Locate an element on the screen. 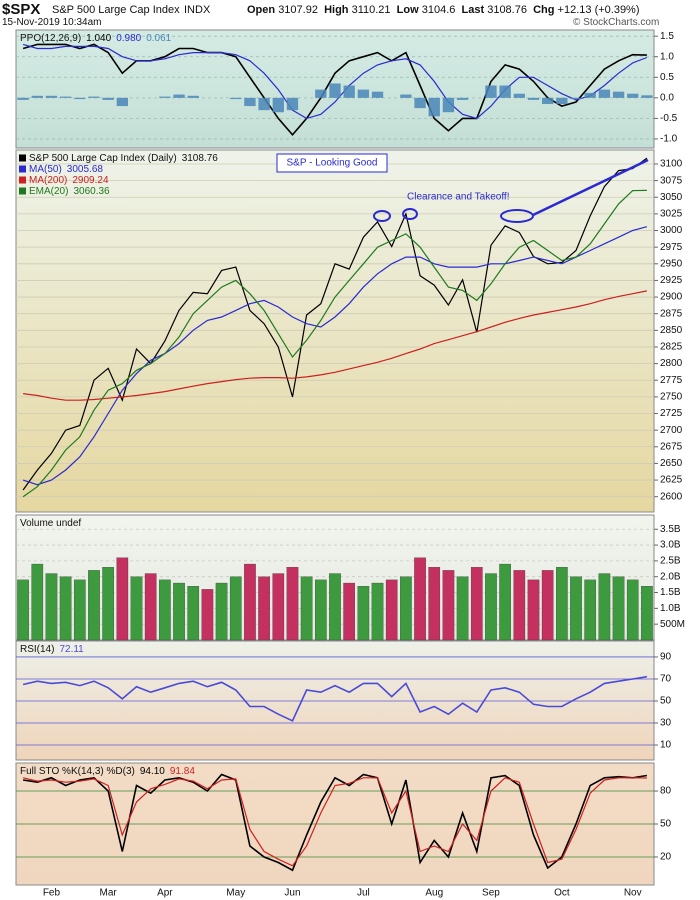 The height and width of the screenshot is (900, 700). legend-title: PPO(12,26,9) is located at coordinates (50, 38).